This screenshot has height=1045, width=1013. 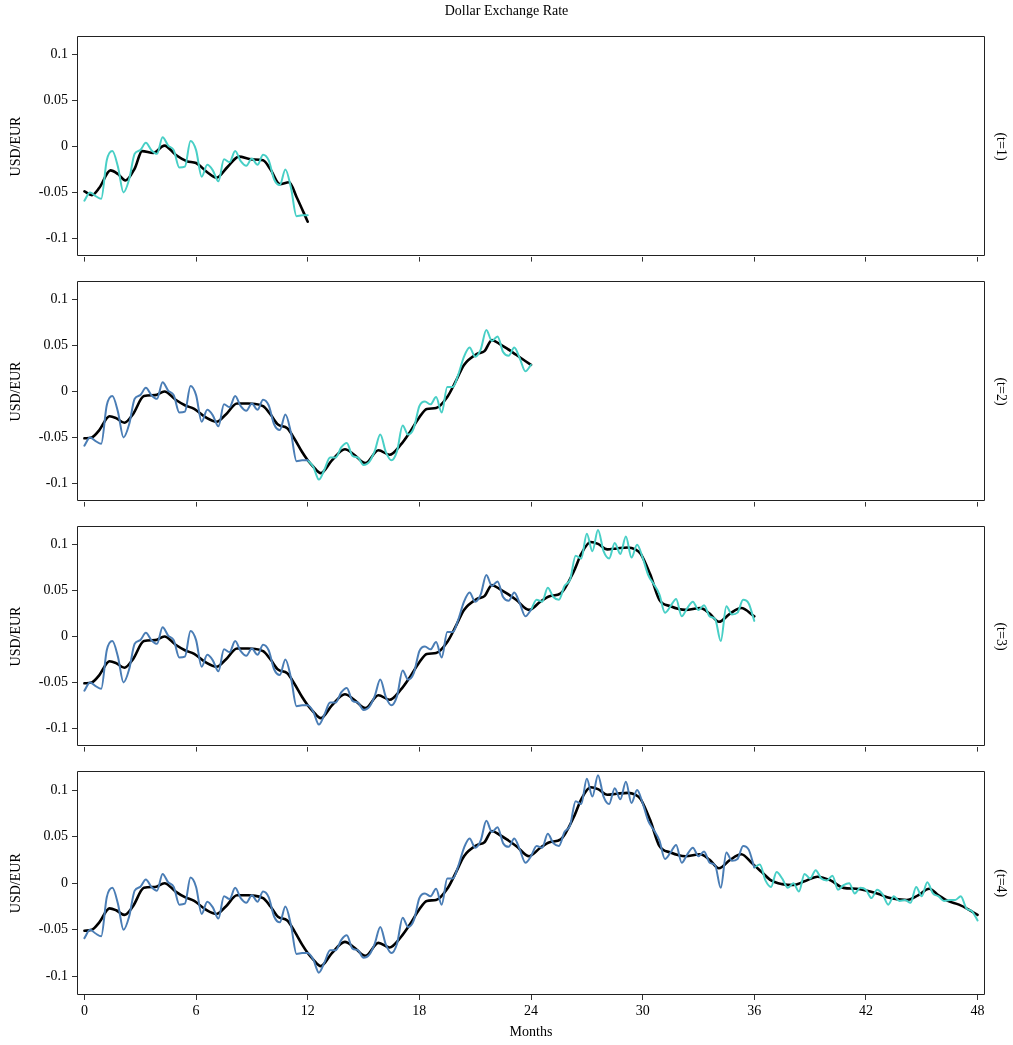 I want to click on x-axis-title: Months, so click(x=531, y=1032).